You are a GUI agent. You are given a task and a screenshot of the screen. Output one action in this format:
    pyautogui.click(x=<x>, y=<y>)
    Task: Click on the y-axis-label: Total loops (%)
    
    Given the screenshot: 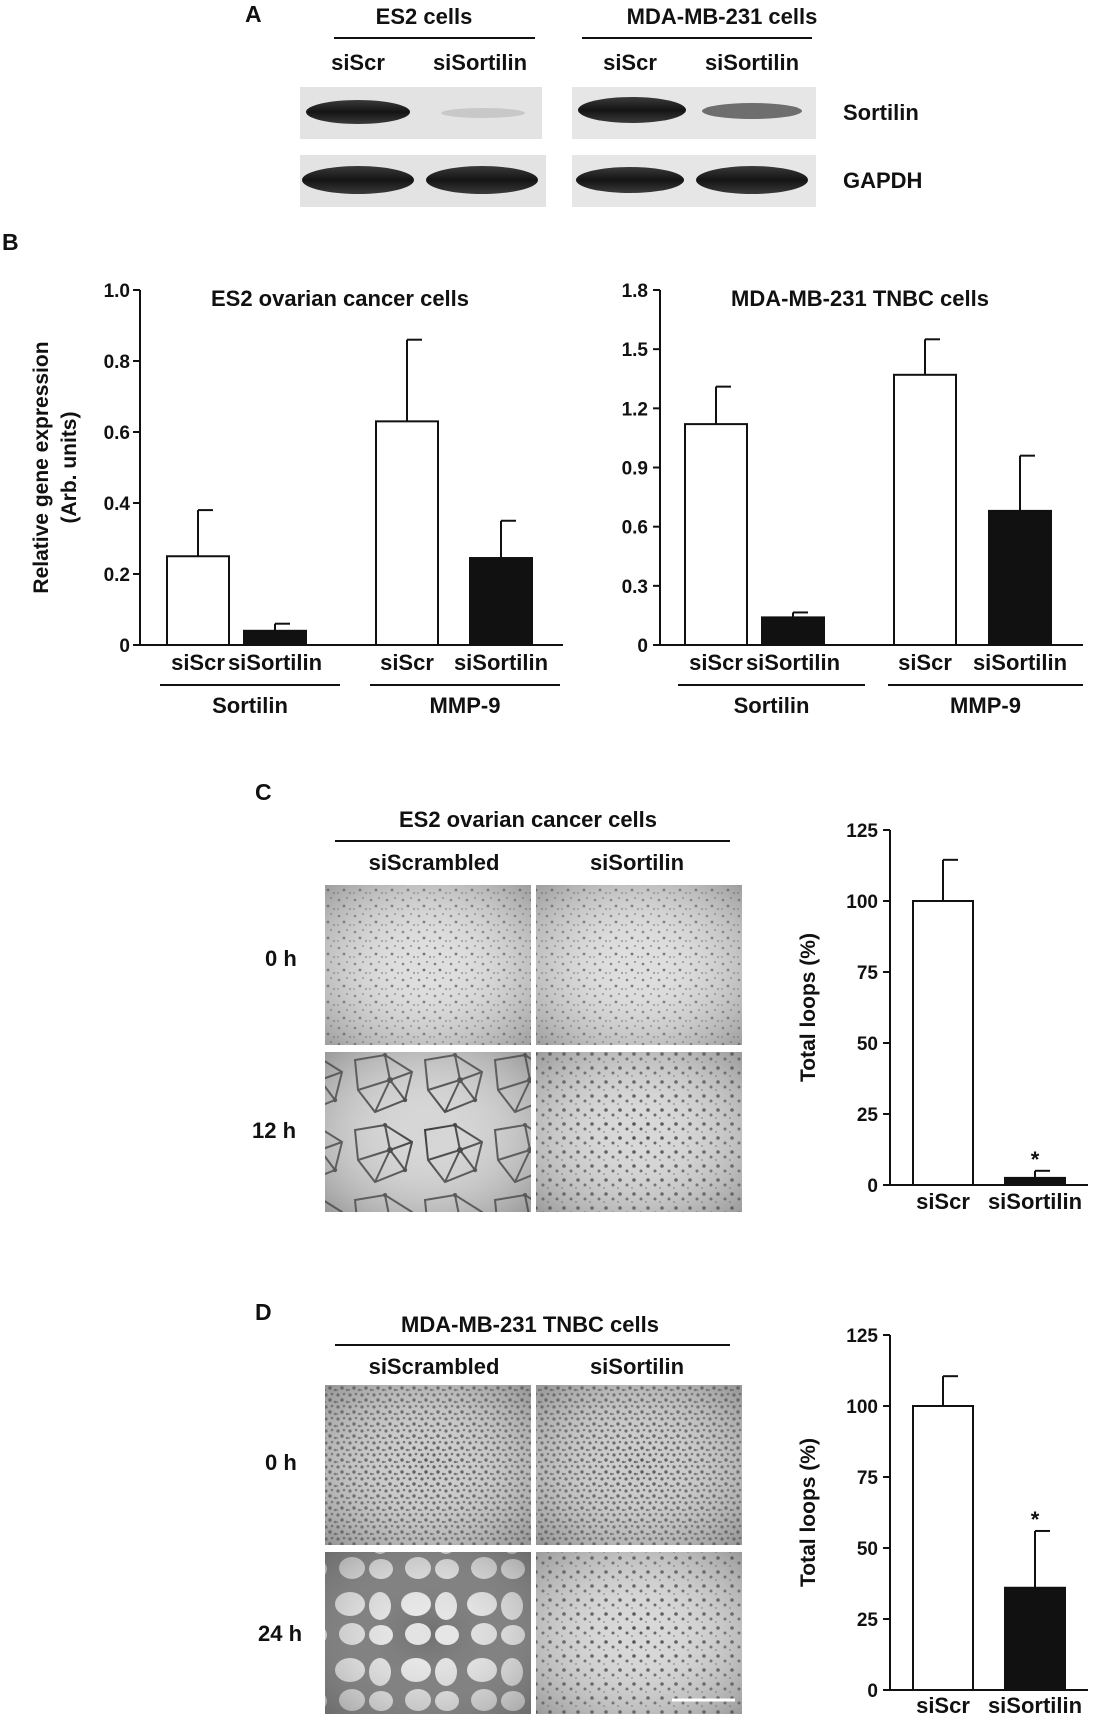 What is the action you would take?
    pyautogui.click(x=808, y=1512)
    